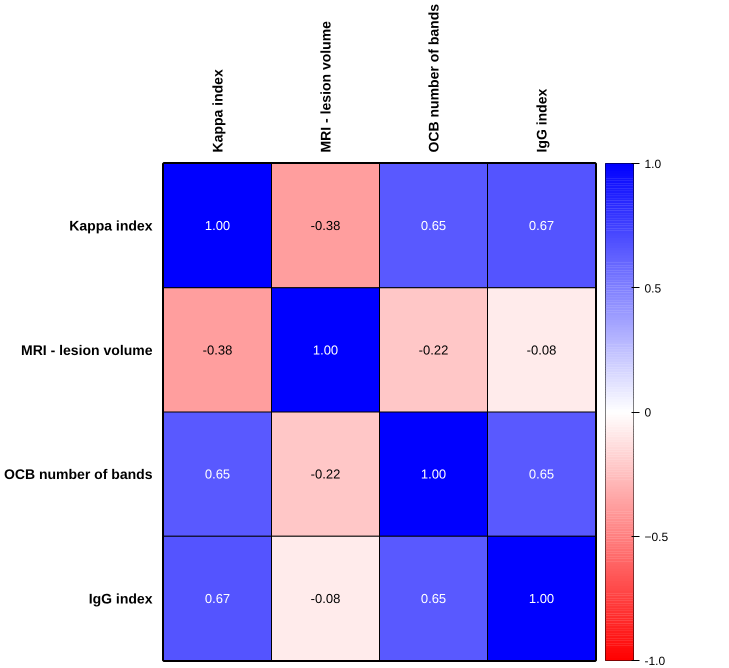 The width and height of the screenshot is (729, 668). Describe the element at coordinates (111, 226) in the screenshot. I see `y-tick-label: Kappa index` at that location.